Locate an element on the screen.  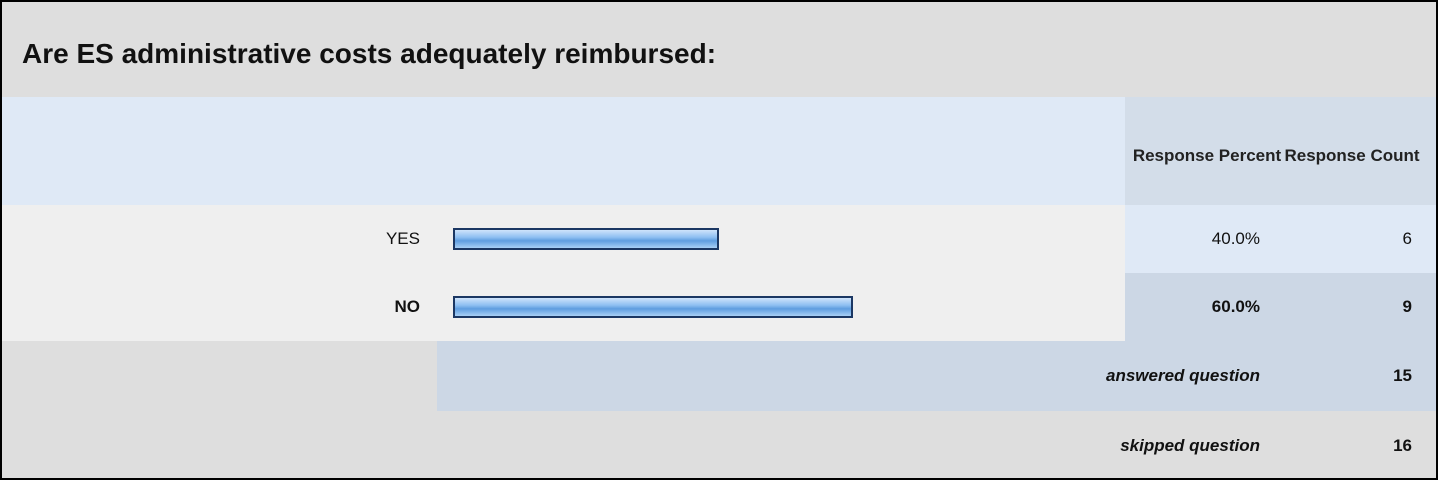
summary-value: 16 is located at coordinates (1402, 445).